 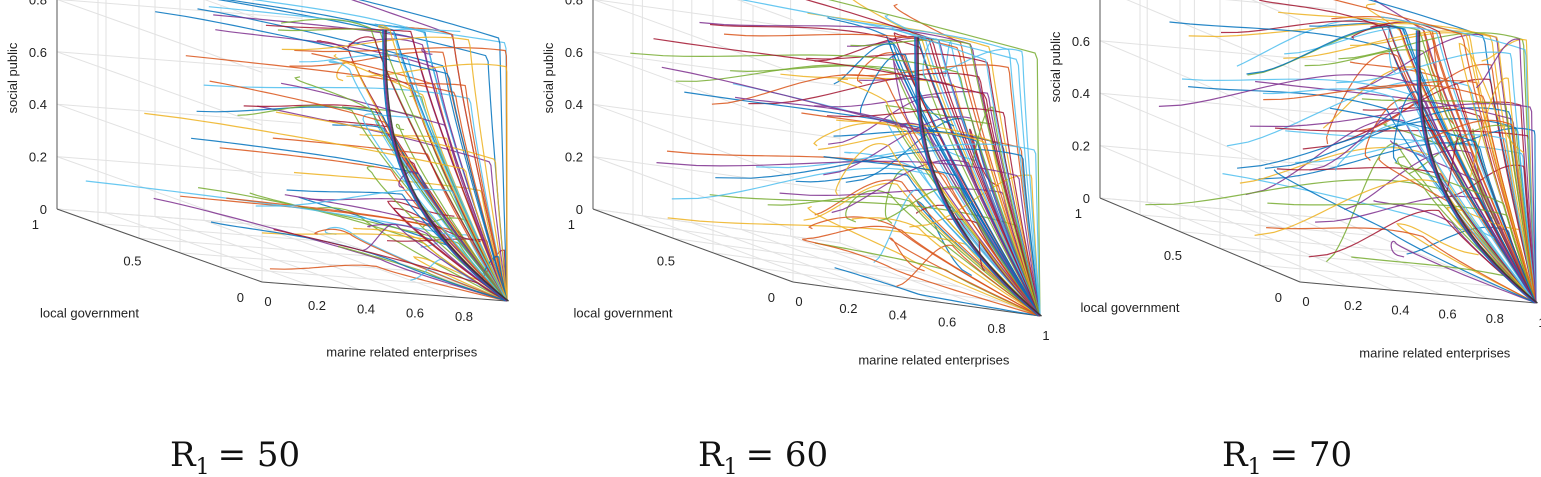 I want to click on y-tick-label: 0.5, so click(x=666, y=261).